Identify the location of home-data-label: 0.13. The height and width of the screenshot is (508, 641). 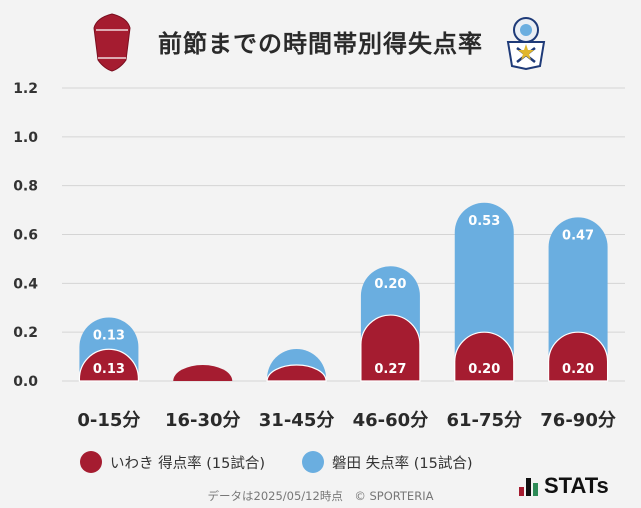
(109, 369).